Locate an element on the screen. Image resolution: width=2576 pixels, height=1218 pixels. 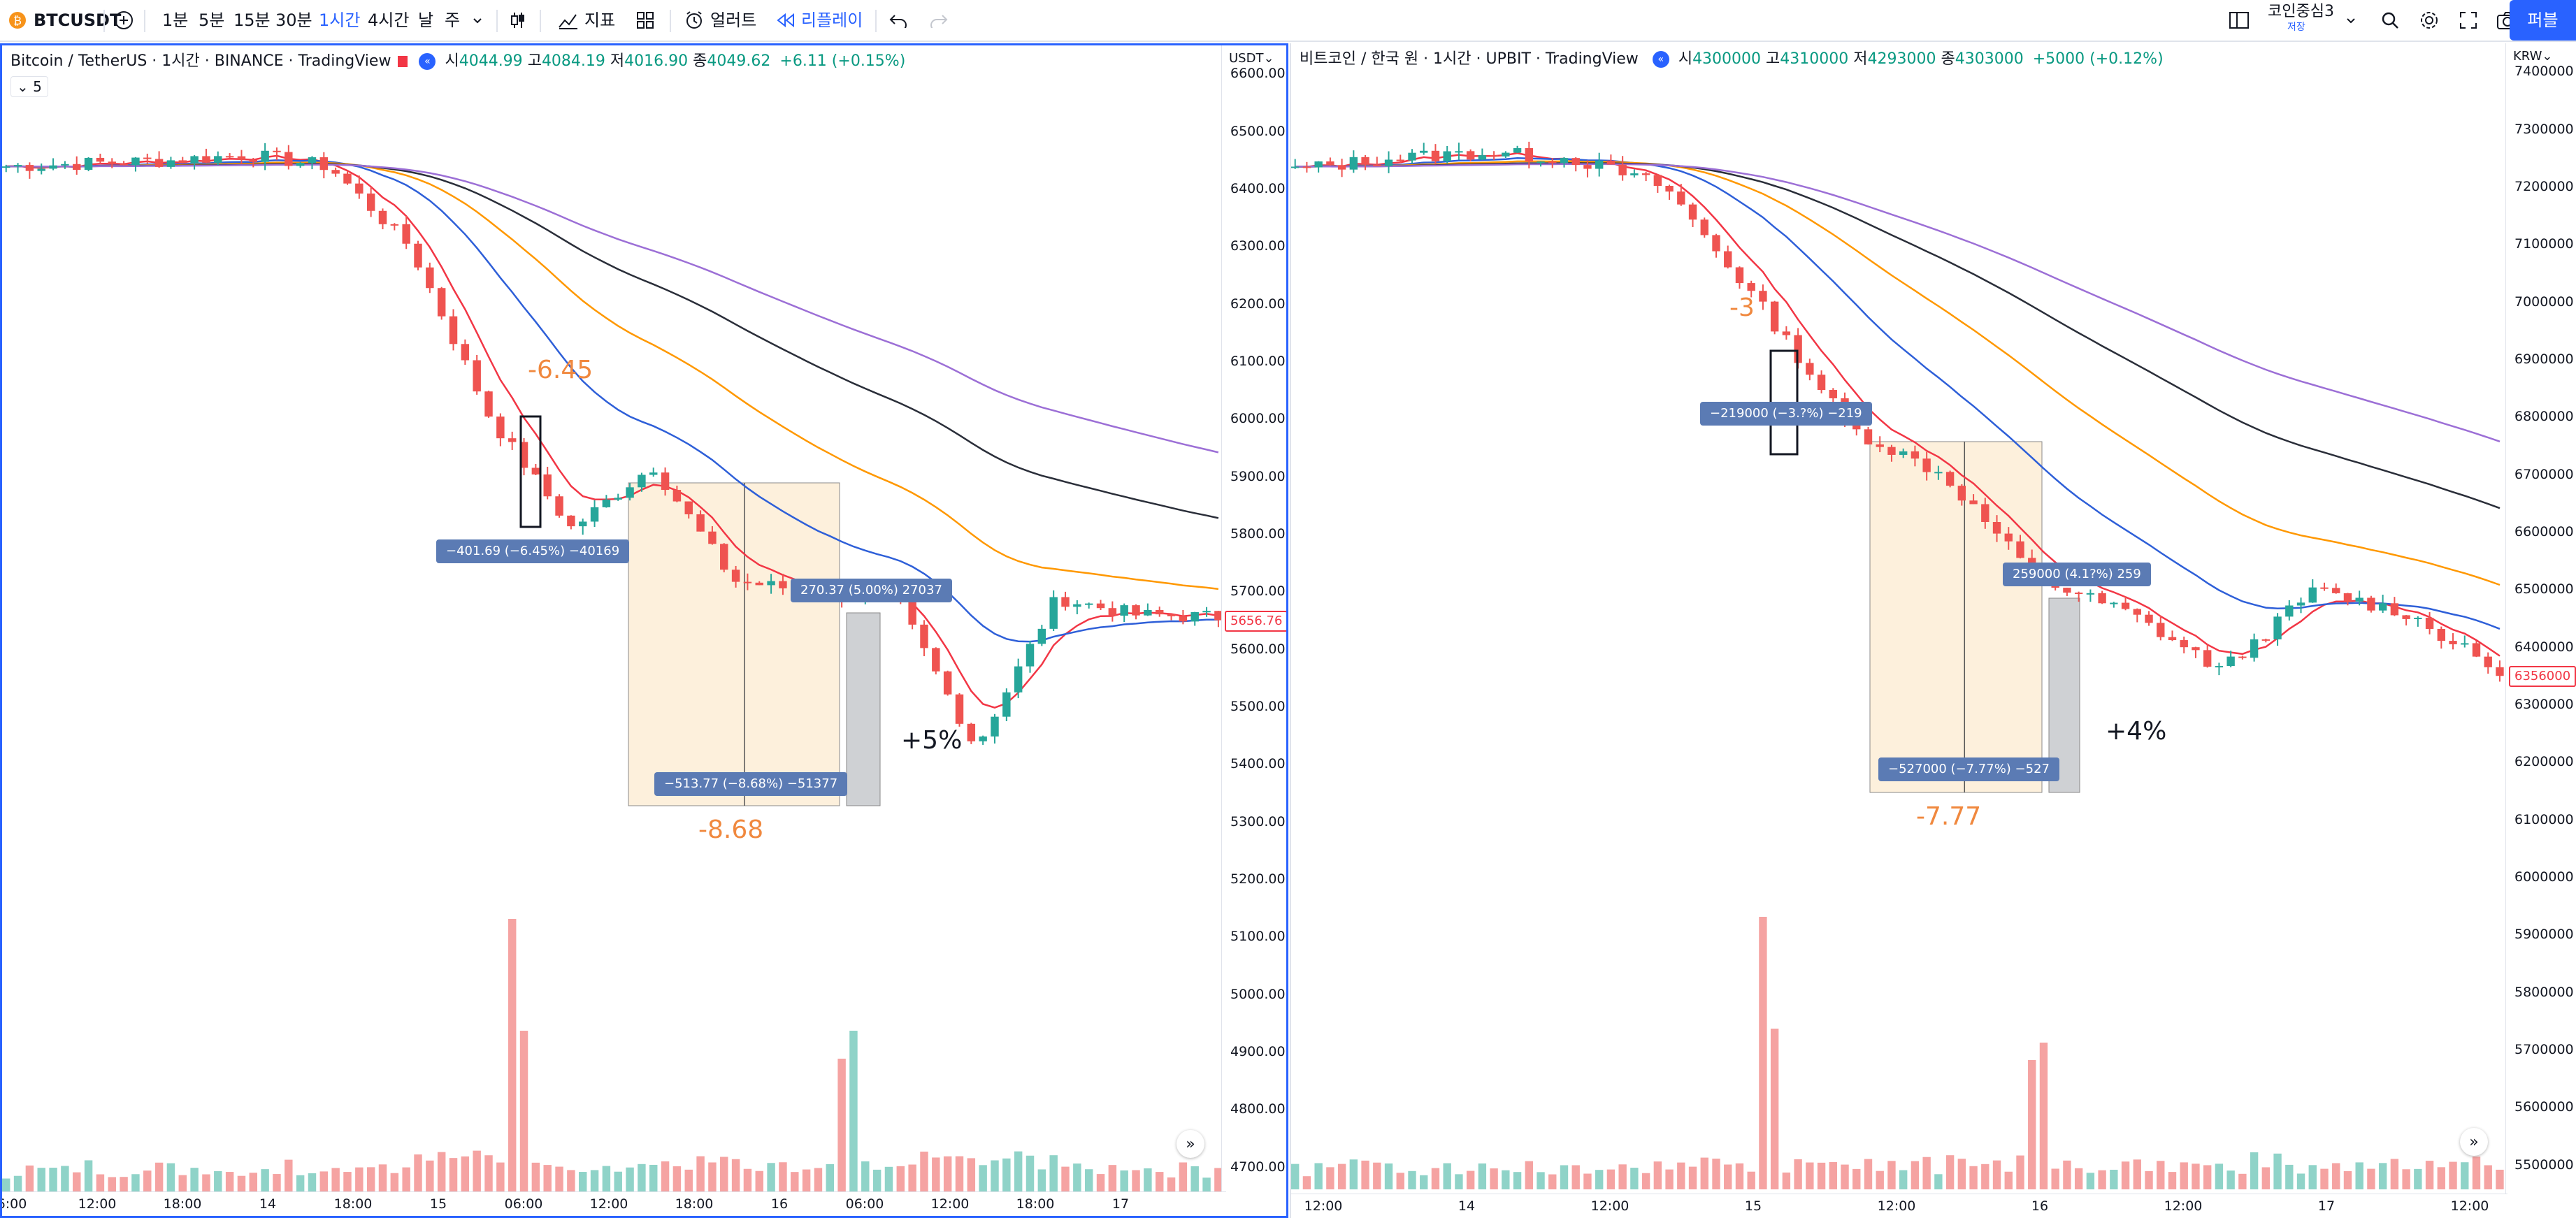
publish-button: 퍼블 is located at coordinates (2543, 21).